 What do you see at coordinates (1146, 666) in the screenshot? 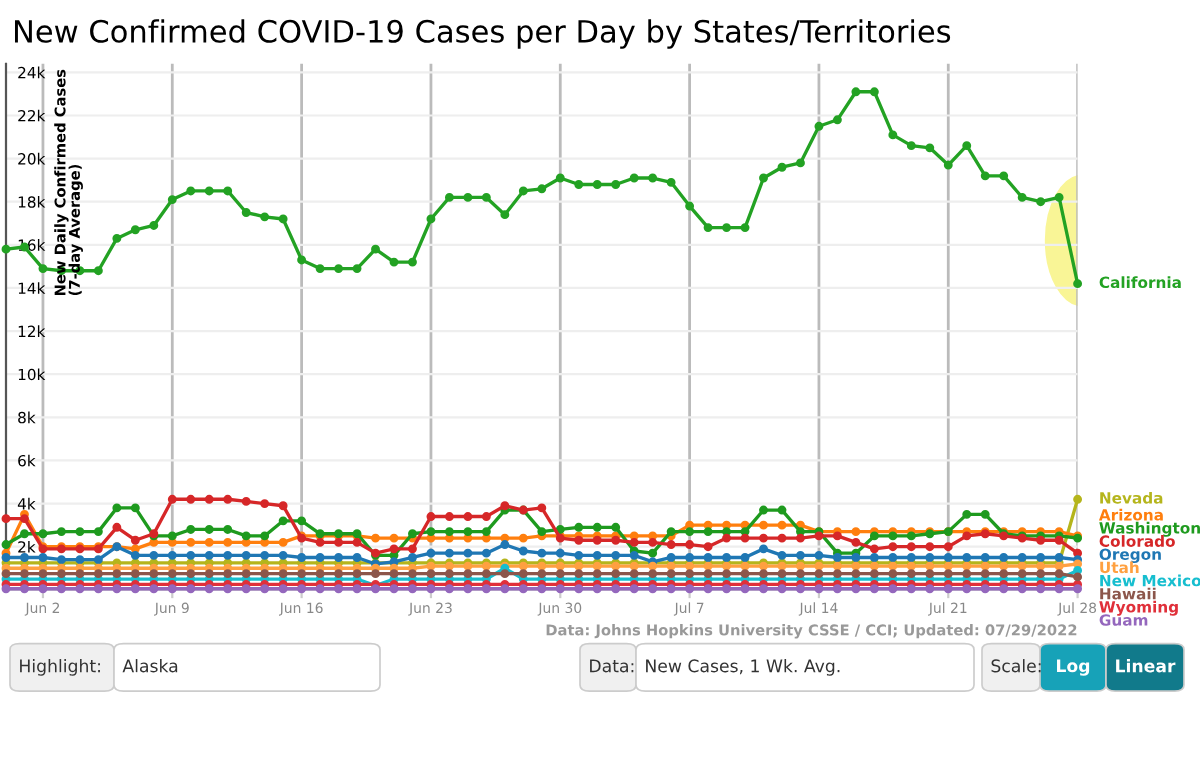
I see `text: Linear` at bounding box center [1146, 666].